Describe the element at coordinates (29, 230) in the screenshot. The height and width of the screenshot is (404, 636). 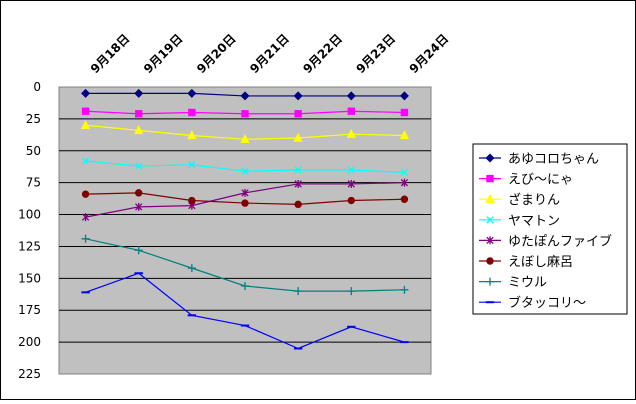
I see `y-axis-tick-labels: 0 25 50 75 100 125 150 175 200 225` at that location.